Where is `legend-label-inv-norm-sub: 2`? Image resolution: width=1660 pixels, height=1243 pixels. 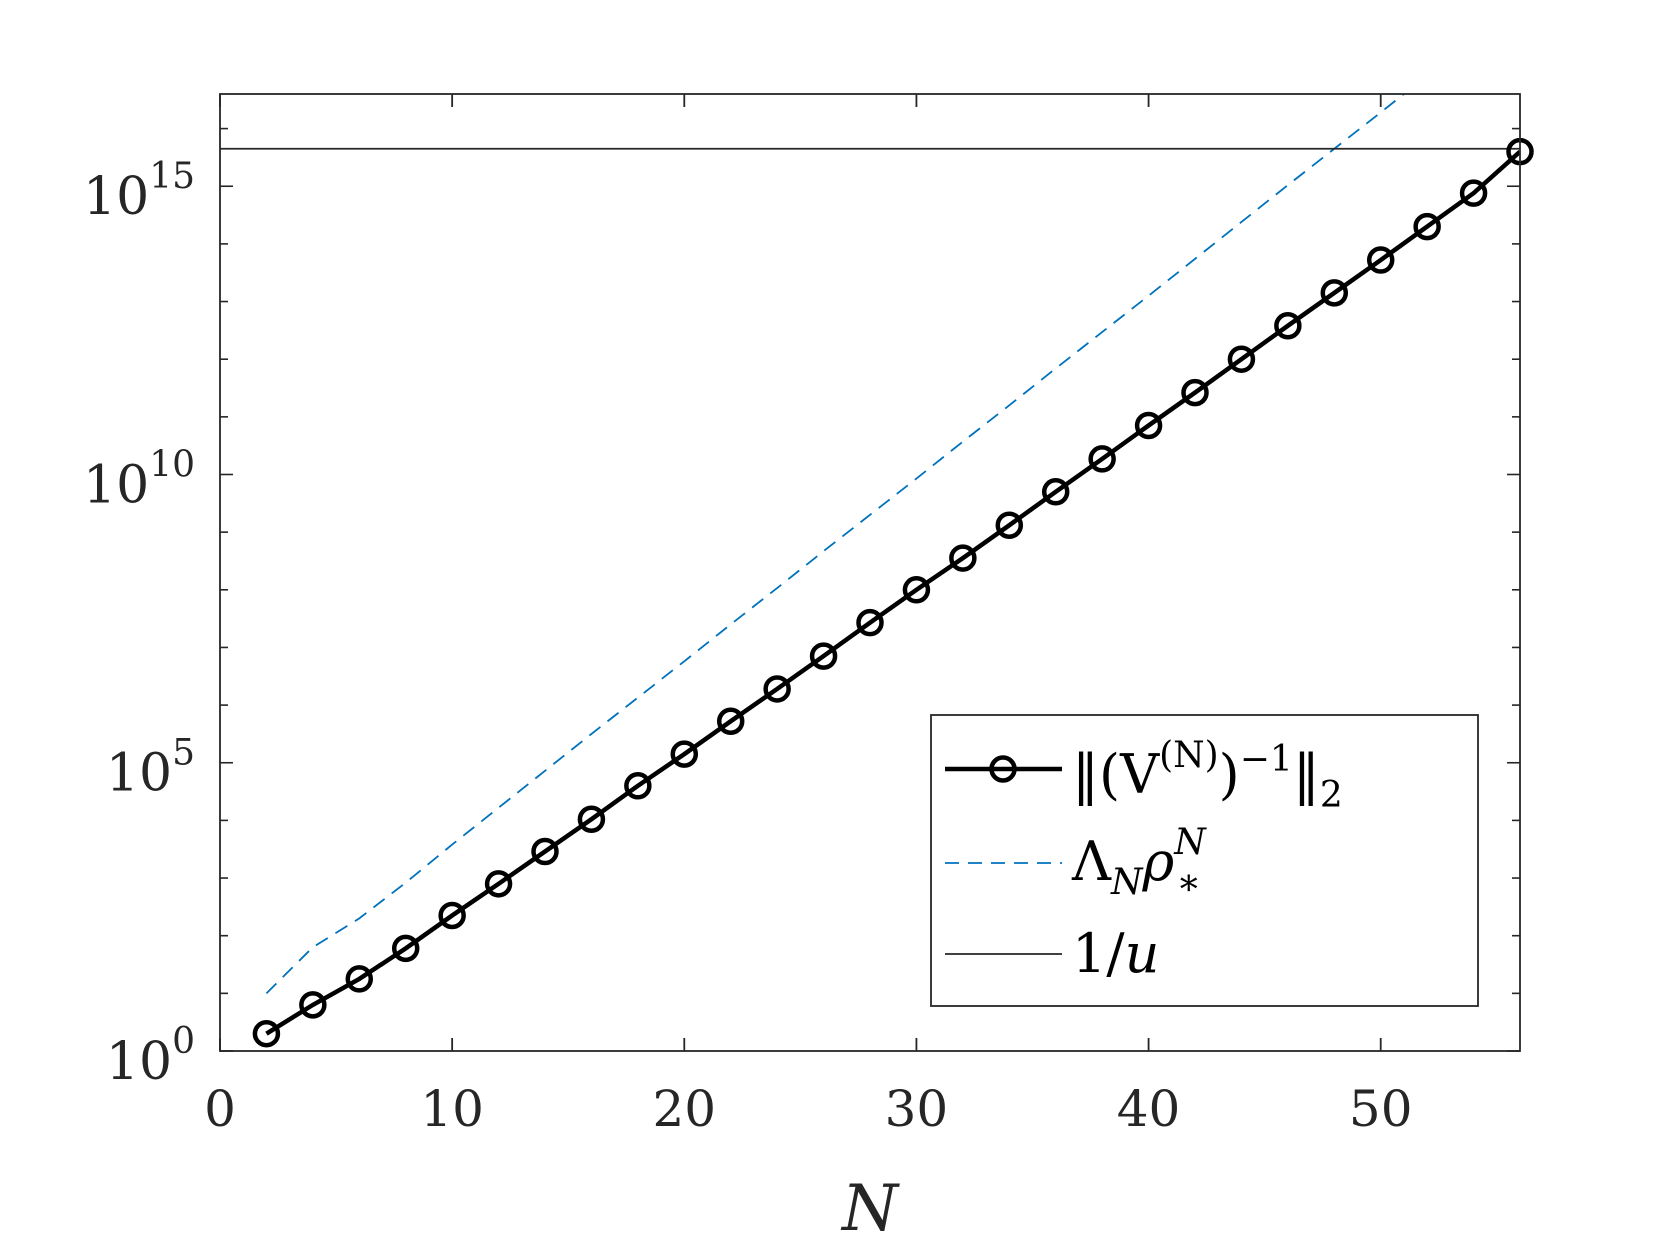
legend-label-inv-norm-sub: 2 is located at coordinates (1331, 795).